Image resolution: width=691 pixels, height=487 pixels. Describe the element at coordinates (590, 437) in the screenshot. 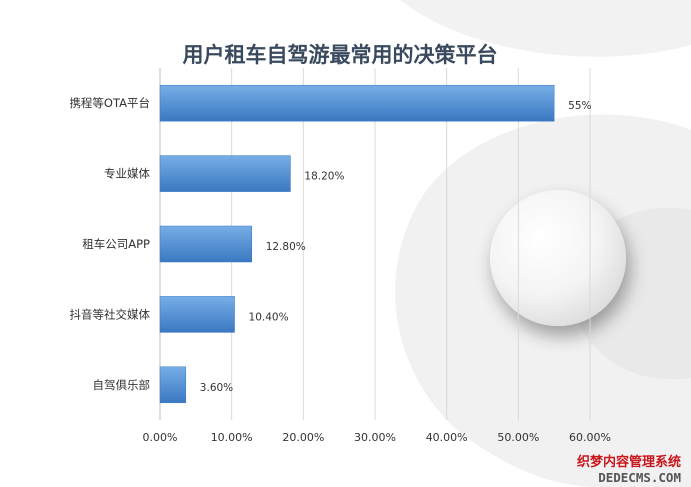

I see `x-tick-label: 60.00%` at that location.